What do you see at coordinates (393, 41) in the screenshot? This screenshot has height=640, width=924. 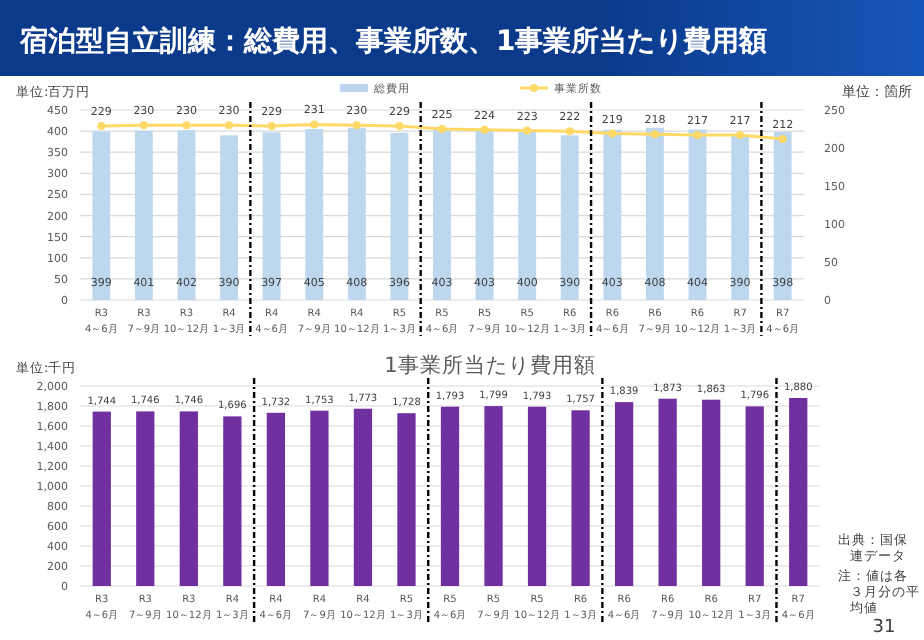 I see `chart-title: 宿泊型自立訓練：総費用、事業所数、1事業所当たり費用額` at bounding box center [393, 41].